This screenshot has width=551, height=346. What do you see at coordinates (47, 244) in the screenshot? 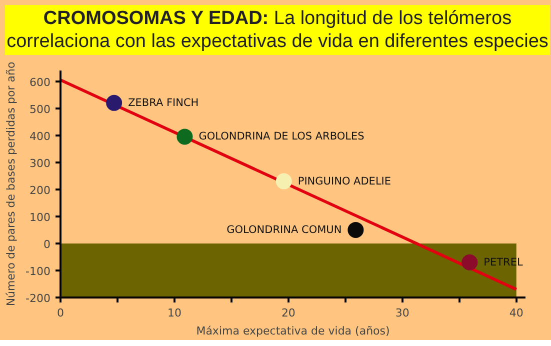
I see `y-tick-label: 0` at bounding box center [47, 244].